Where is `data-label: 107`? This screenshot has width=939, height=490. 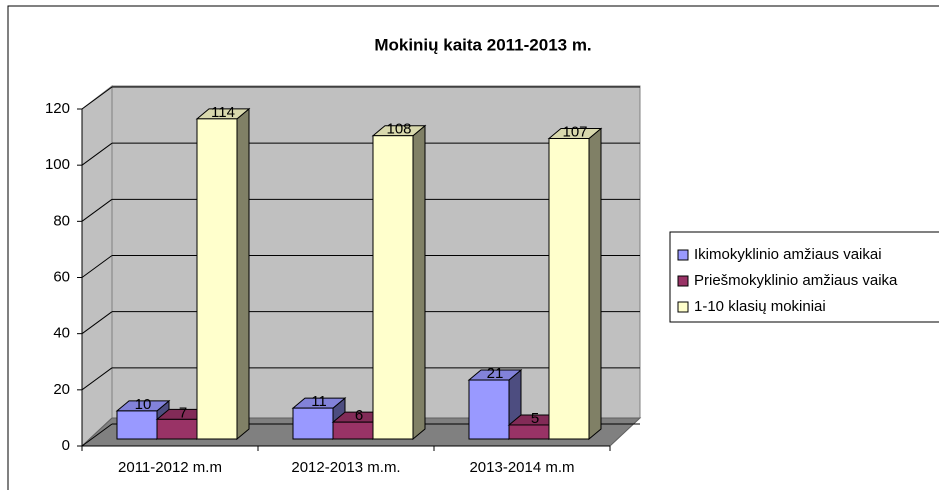 data-label: 107 is located at coordinates (574, 131).